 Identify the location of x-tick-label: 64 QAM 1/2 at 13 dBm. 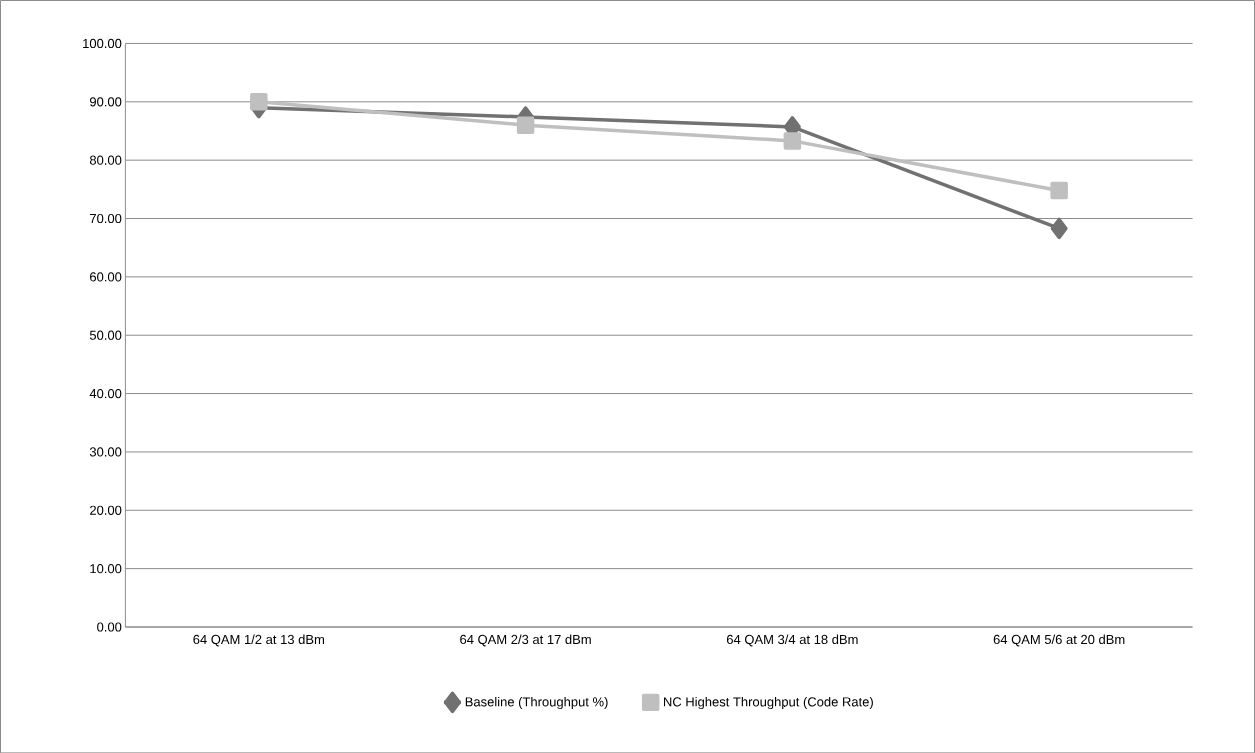
(258, 640).